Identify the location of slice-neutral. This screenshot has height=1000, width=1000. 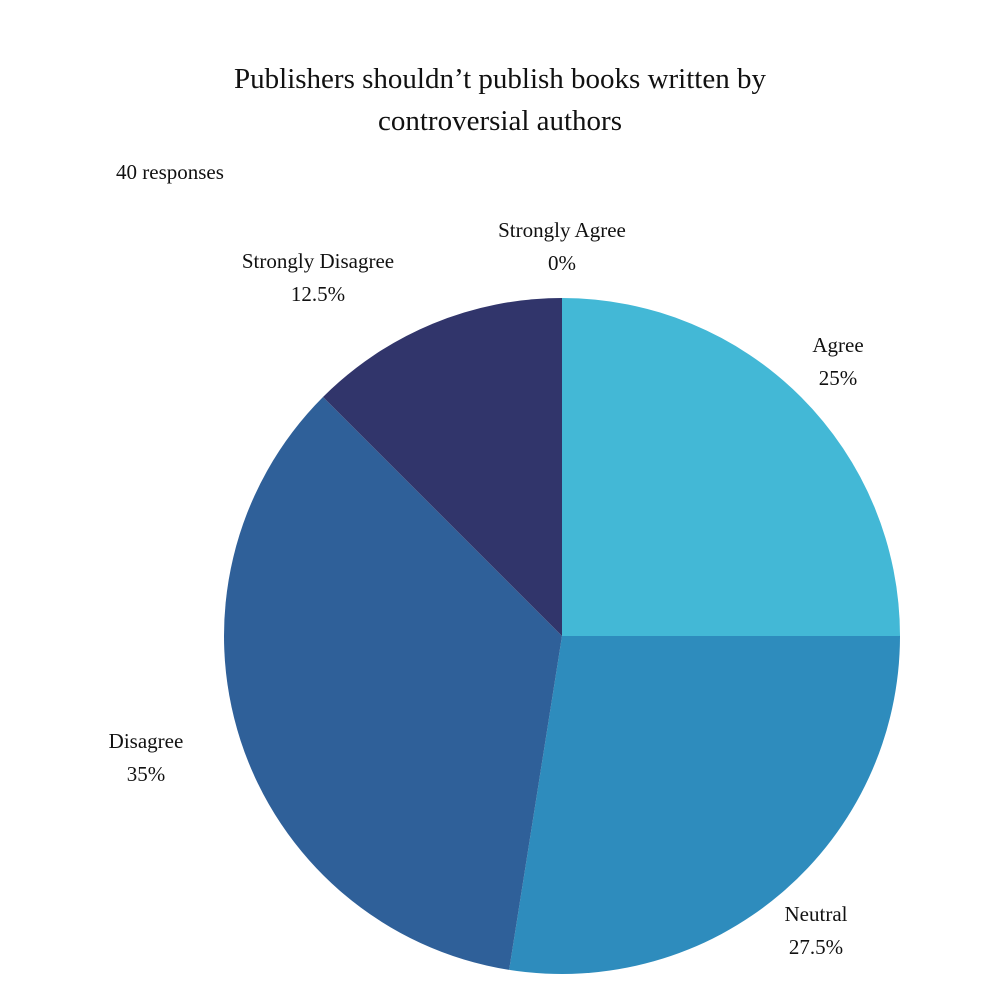
(704, 805).